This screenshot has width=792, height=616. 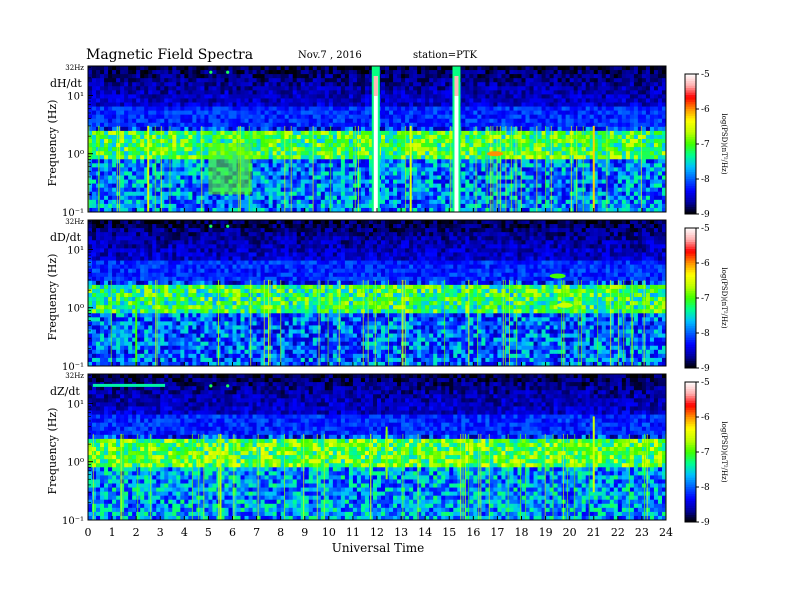 What do you see at coordinates (232, 532) in the screenshot?
I see `x-tick-label: 6` at bounding box center [232, 532].